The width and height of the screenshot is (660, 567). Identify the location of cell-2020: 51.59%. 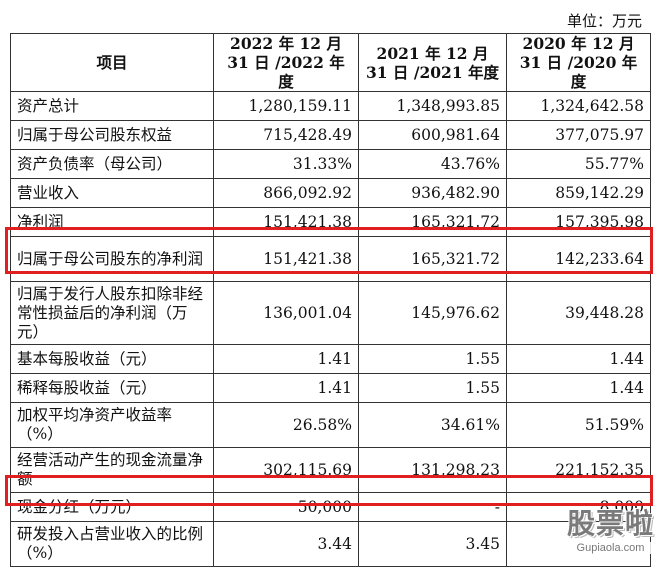
(578, 425).